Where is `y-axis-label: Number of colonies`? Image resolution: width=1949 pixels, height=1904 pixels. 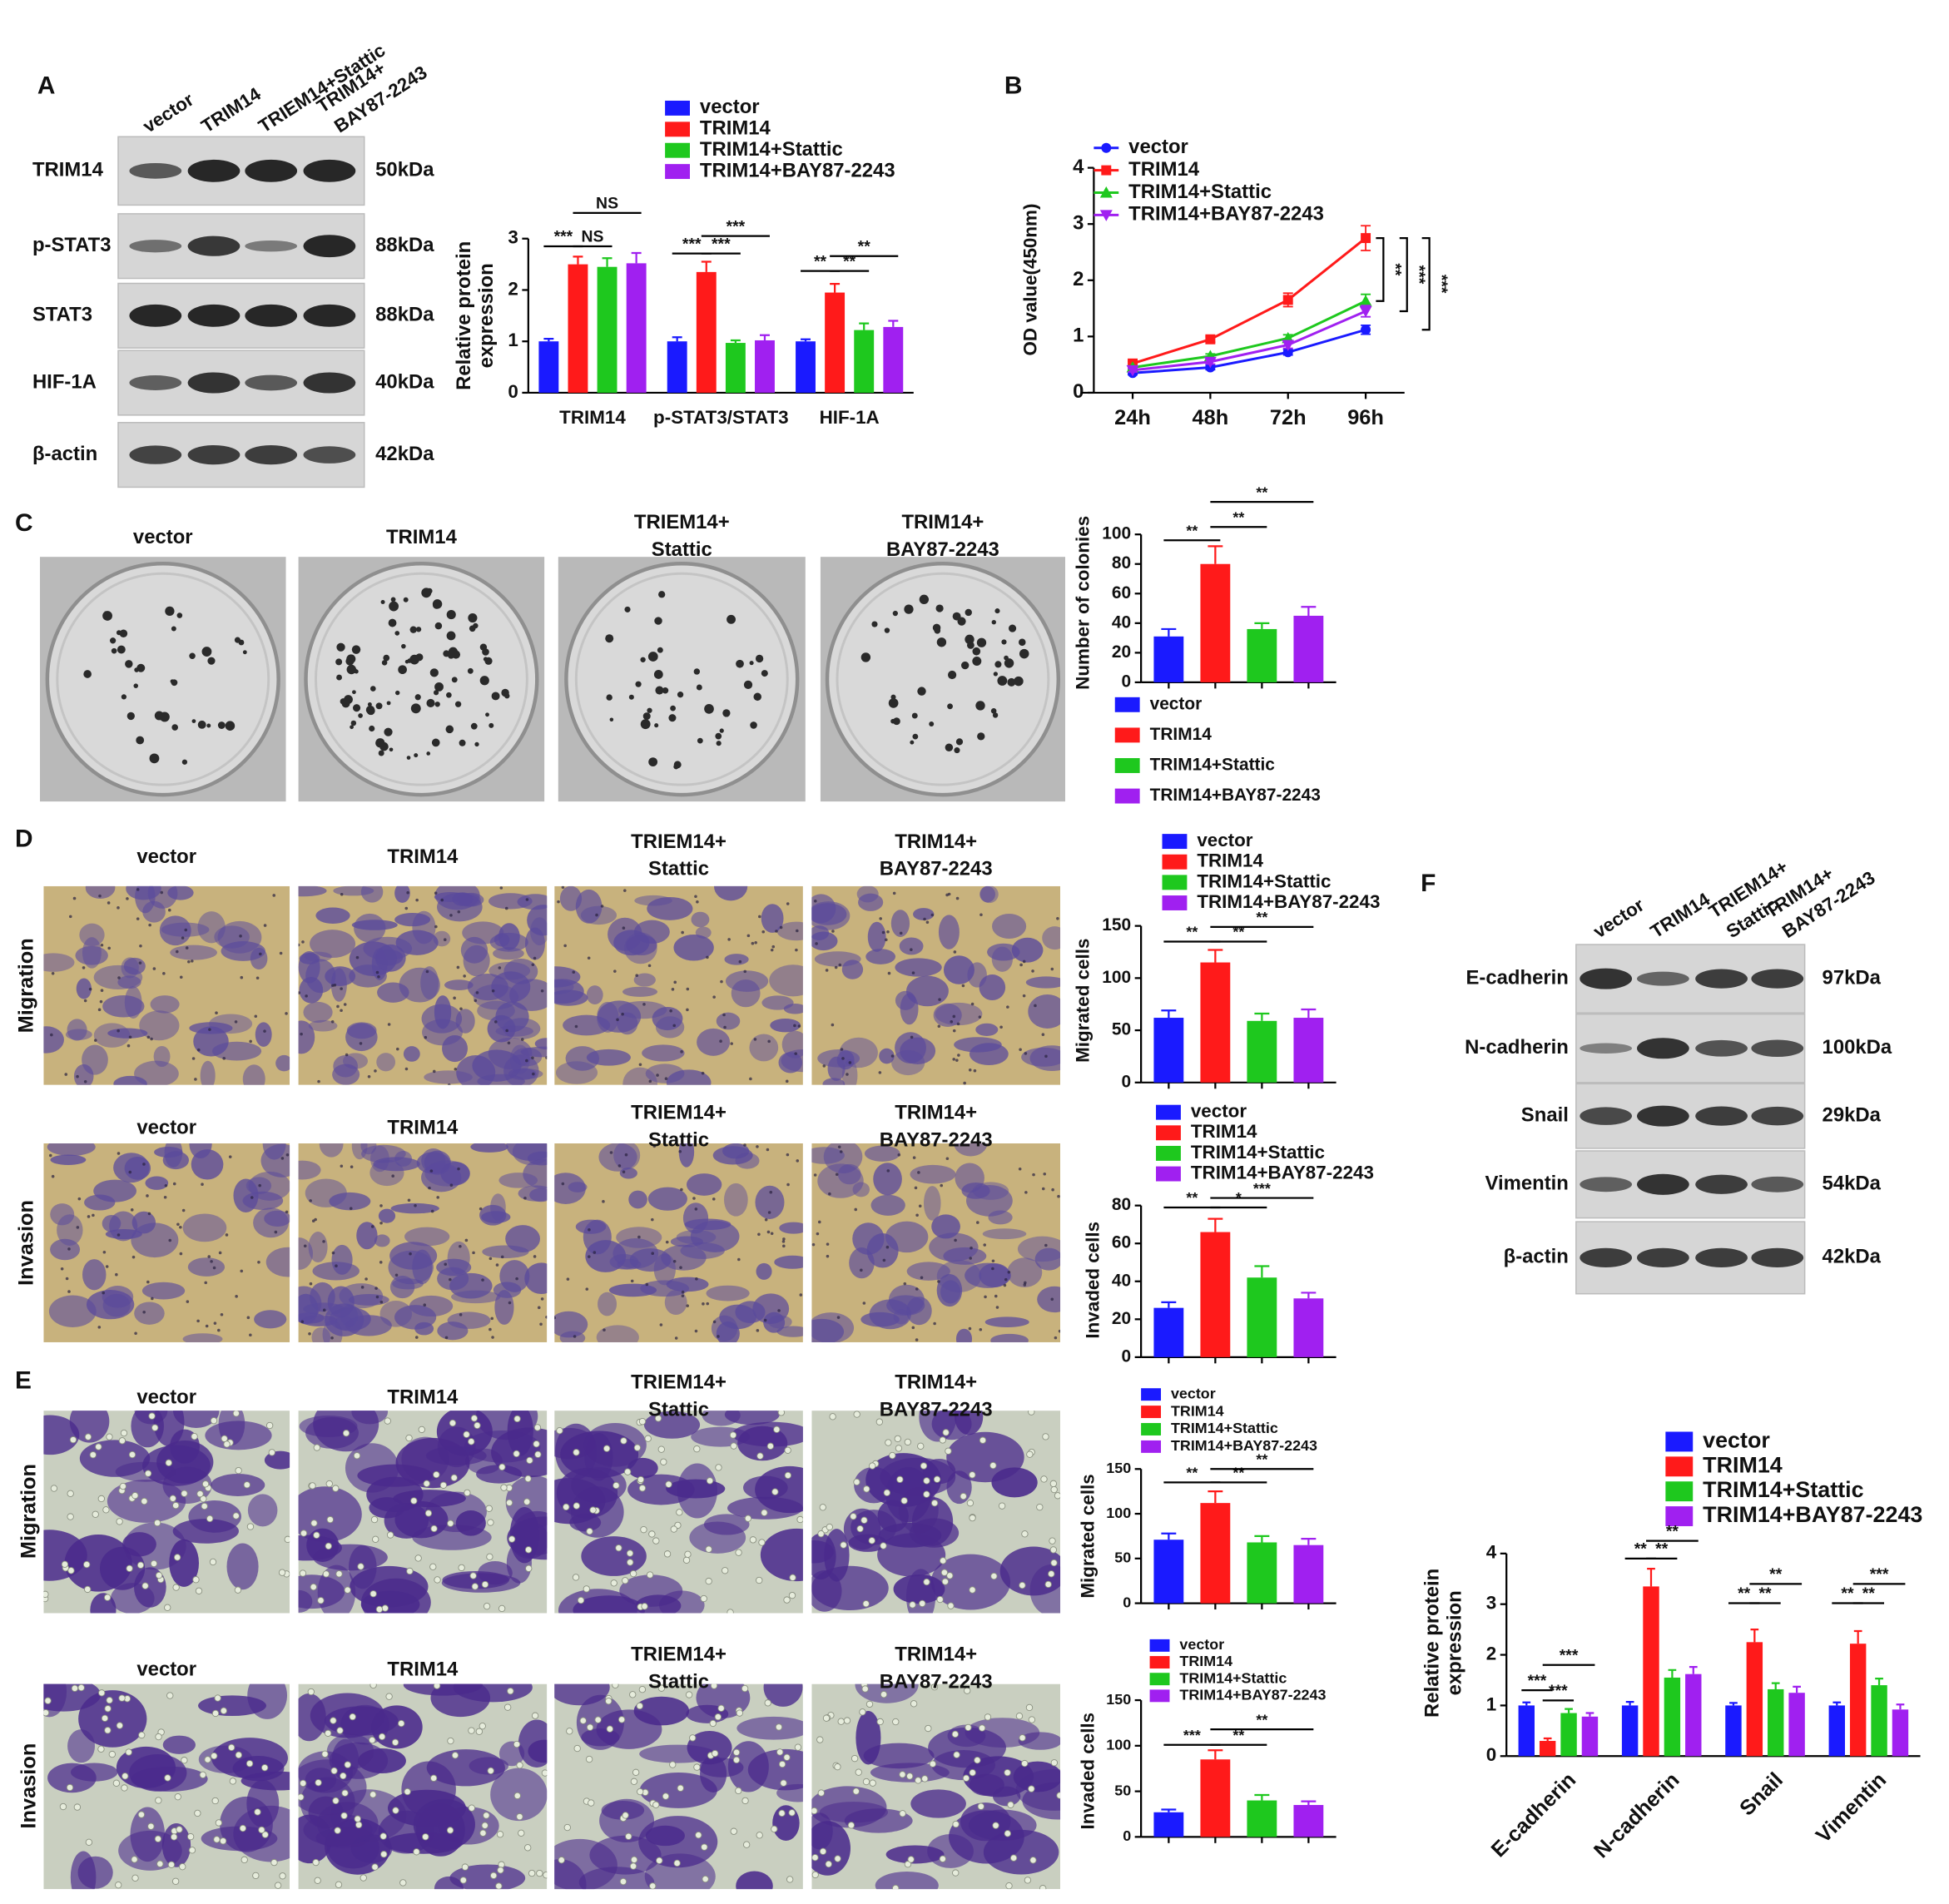
y-axis-label: Number of colonies is located at coordinates (1082, 603).